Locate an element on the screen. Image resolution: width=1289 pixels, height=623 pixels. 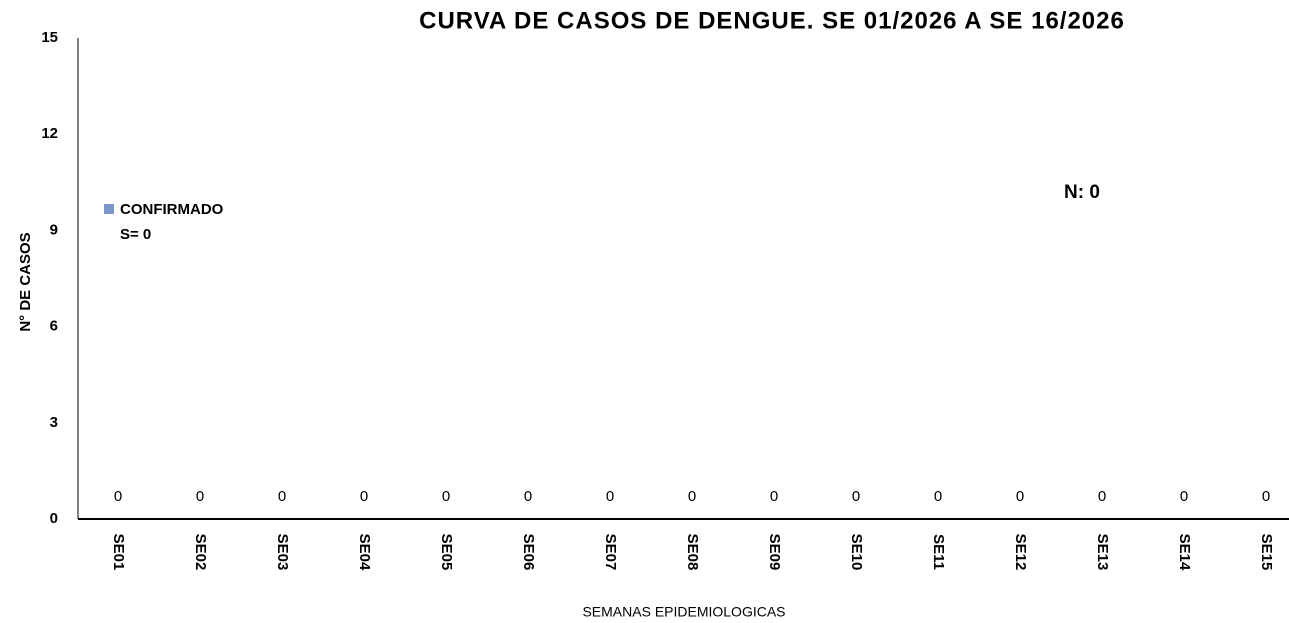
y-tick-label: 3 is located at coordinates (54, 422).